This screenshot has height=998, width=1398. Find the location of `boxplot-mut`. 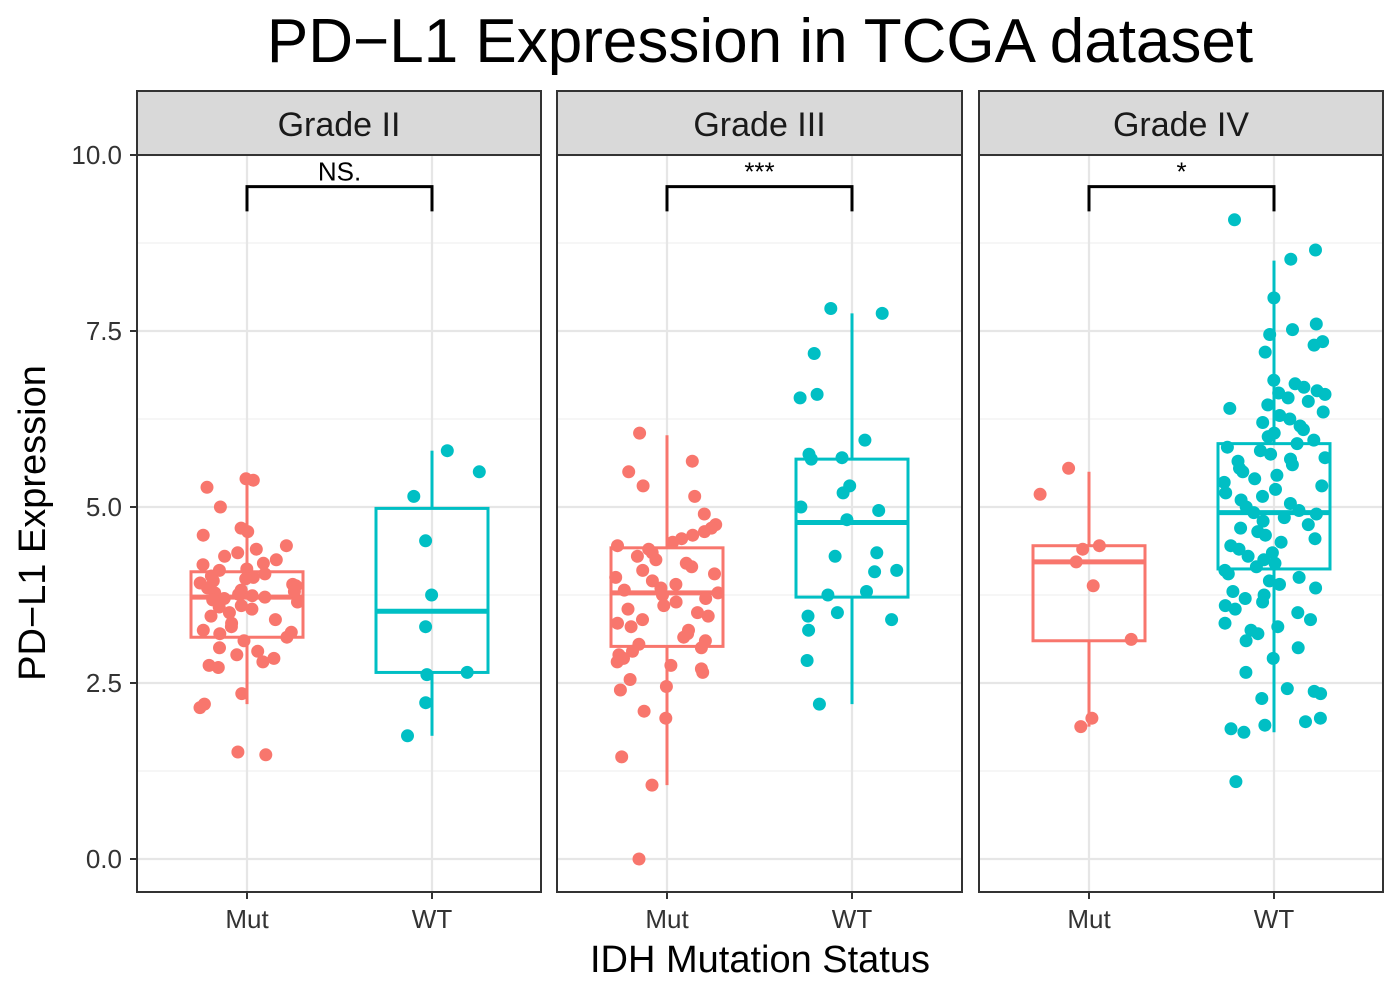

boxplot-mut is located at coordinates (1089, 599).